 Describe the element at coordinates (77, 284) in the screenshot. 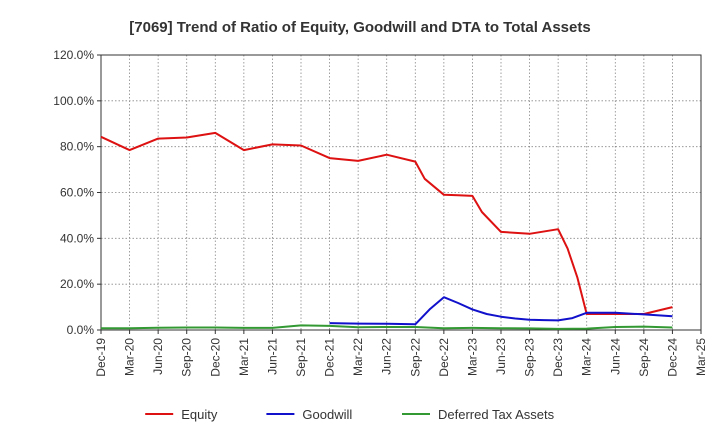

I see `y-tick-label: 20.0%` at that location.